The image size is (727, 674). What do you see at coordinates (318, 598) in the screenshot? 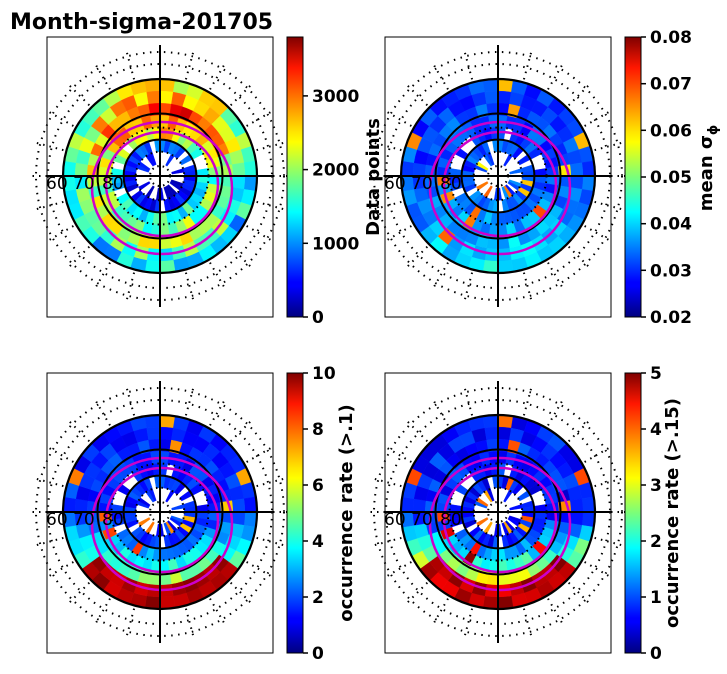
I see `colorbar-tick-label: 2` at bounding box center [318, 598].